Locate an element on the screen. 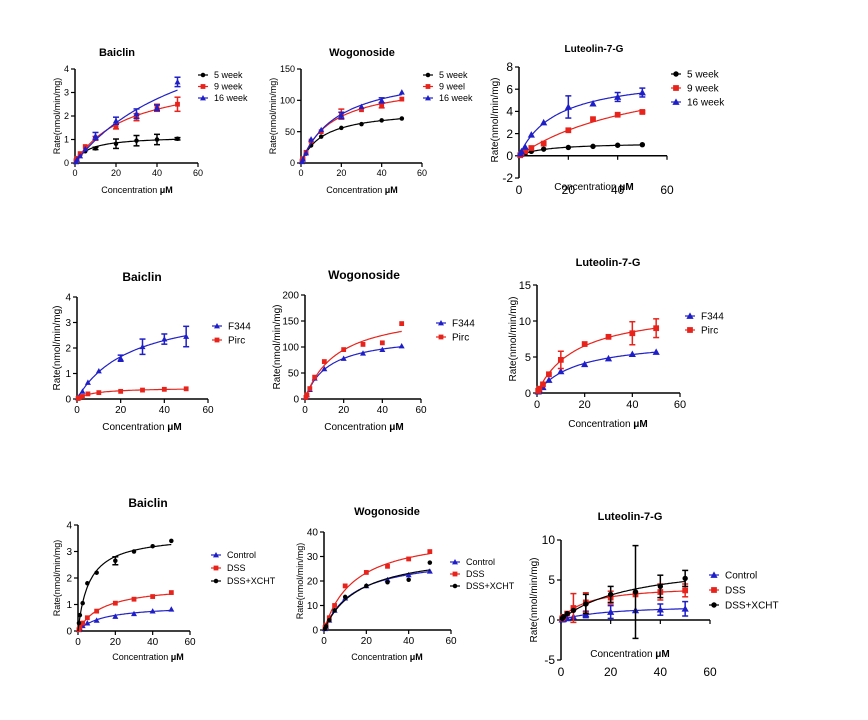 The width and height of the screenshot is (868, 720). y-tick-label: 3 is located at coordinates (68, 323).